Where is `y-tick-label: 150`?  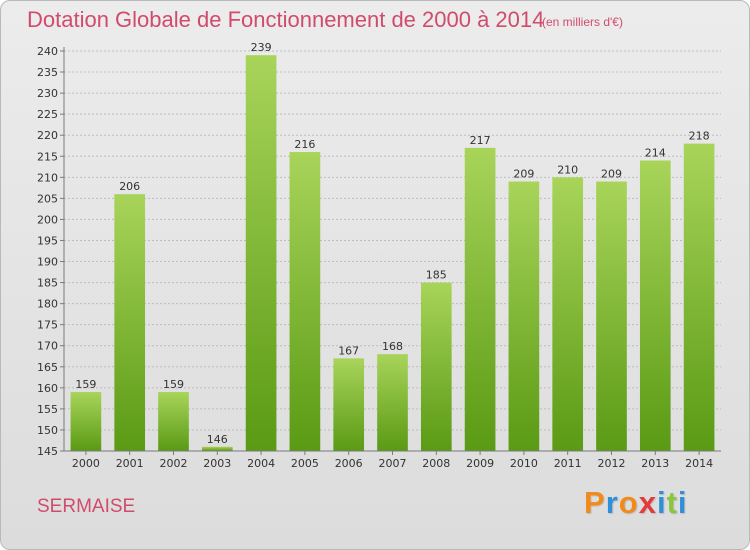
y-tick-label: 150 is located at coordinates (47, 430).